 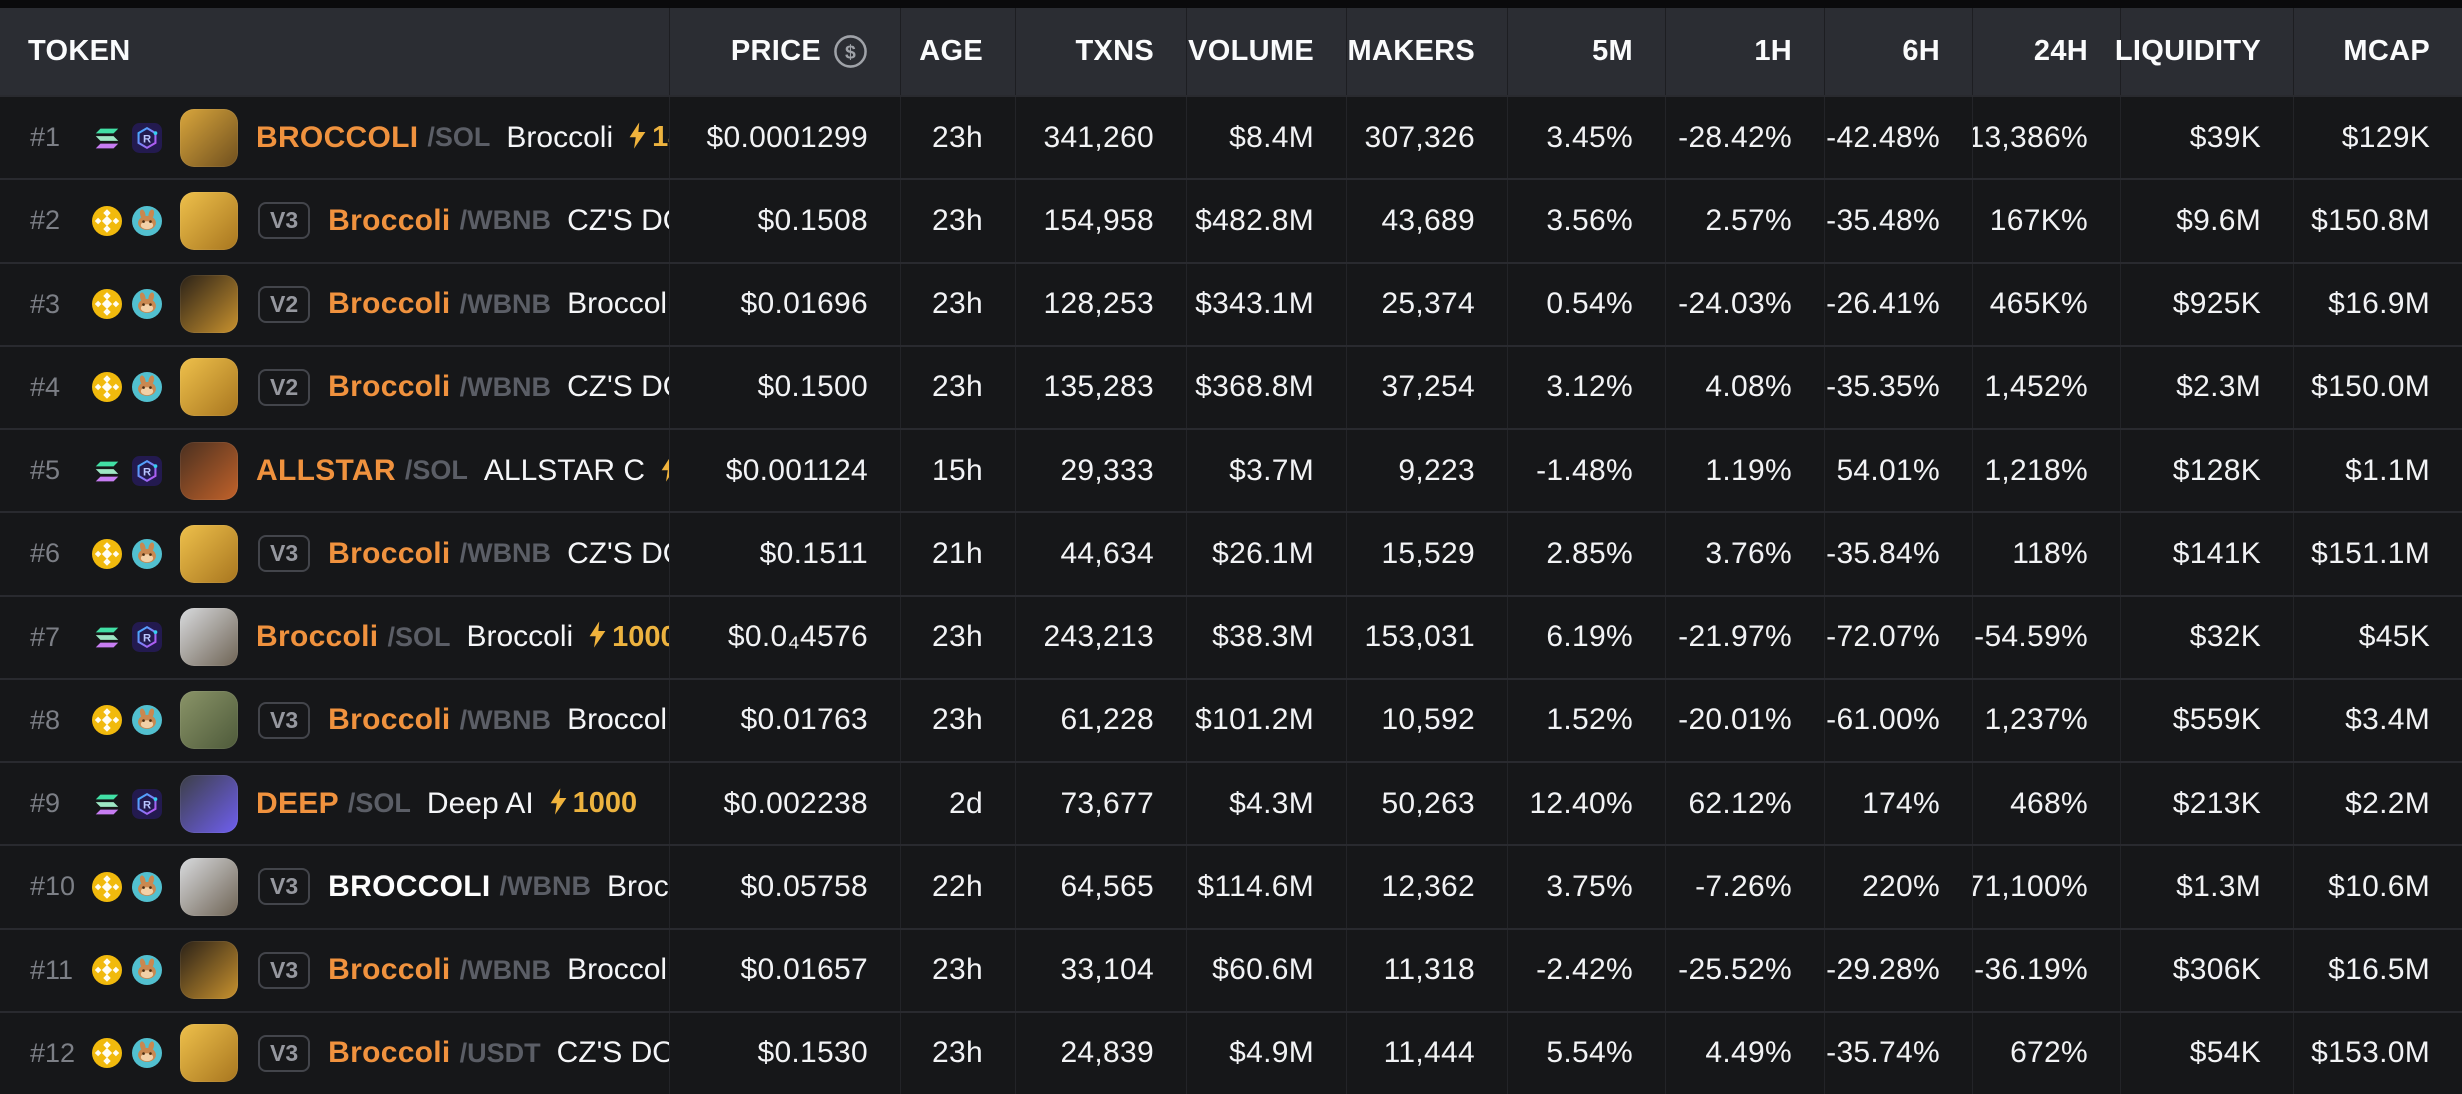 I want to click on quote-token: /USDT, so click(x=500, y=1052).